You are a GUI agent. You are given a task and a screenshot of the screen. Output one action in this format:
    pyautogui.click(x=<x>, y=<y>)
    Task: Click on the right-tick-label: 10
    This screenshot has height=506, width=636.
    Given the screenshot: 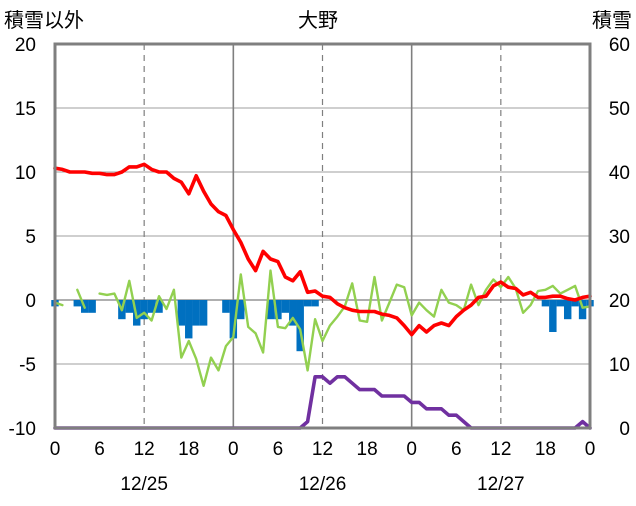 What is the action you would take?
    pyautogui.click(x=619, y=365)
    